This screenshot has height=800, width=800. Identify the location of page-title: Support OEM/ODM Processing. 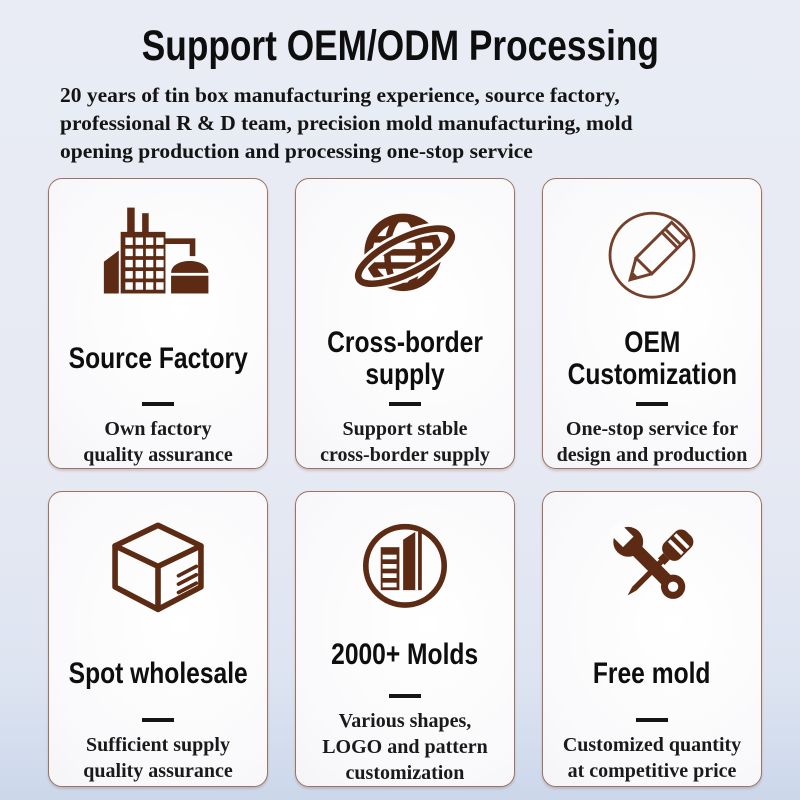
(400, 46).